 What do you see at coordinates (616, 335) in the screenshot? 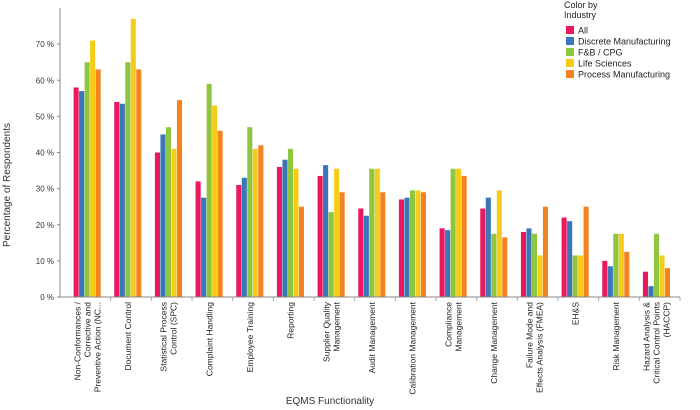
I see `x-tick-label: Risk Management` at bounding box center [616, 335].